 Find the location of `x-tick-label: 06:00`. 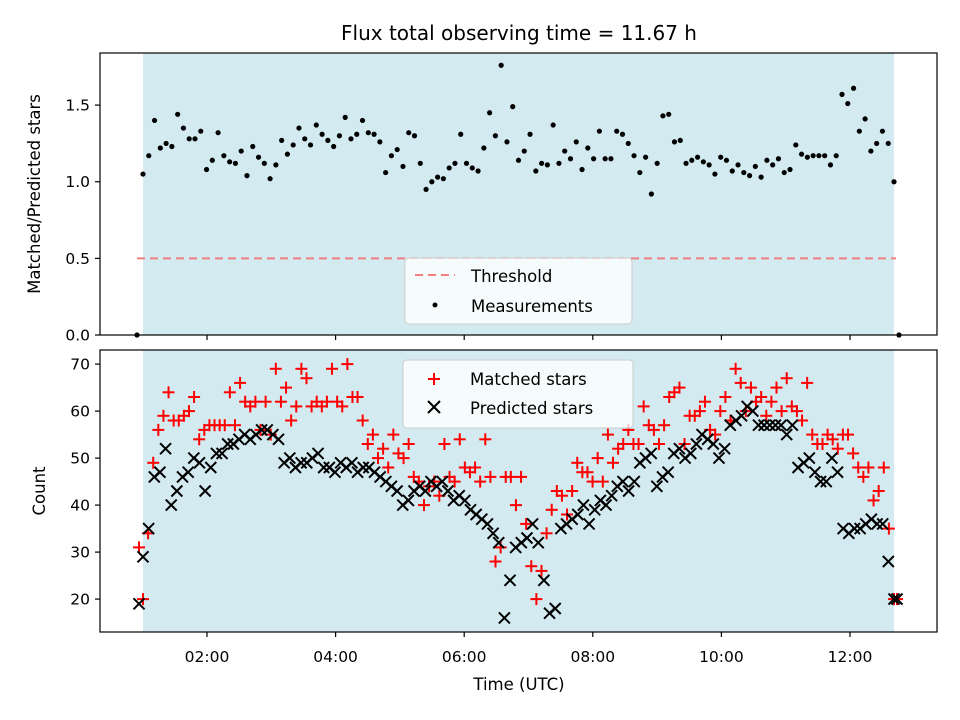

x-tick-label: 06:00 is located at coordinates (464, 657).